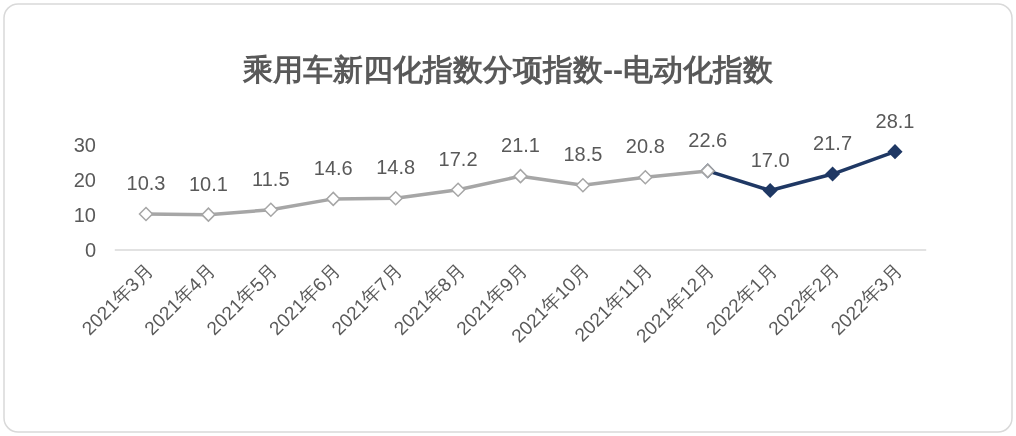 The height and width of the screenshot is (436, 1016). Describe the element at coordinates (396, 167) in the screenshot. I see `data-label: 14.8` at that location.